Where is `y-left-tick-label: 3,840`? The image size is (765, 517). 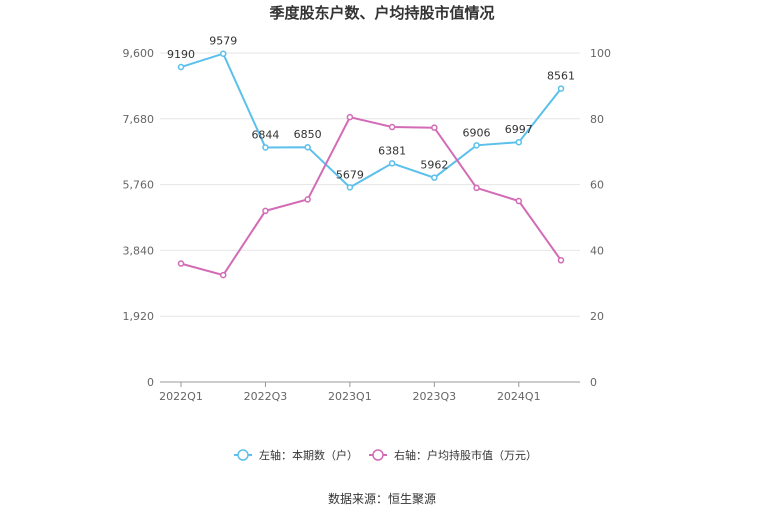 y-left-tick-label: 3,840 is located at coordinates (139, 250).